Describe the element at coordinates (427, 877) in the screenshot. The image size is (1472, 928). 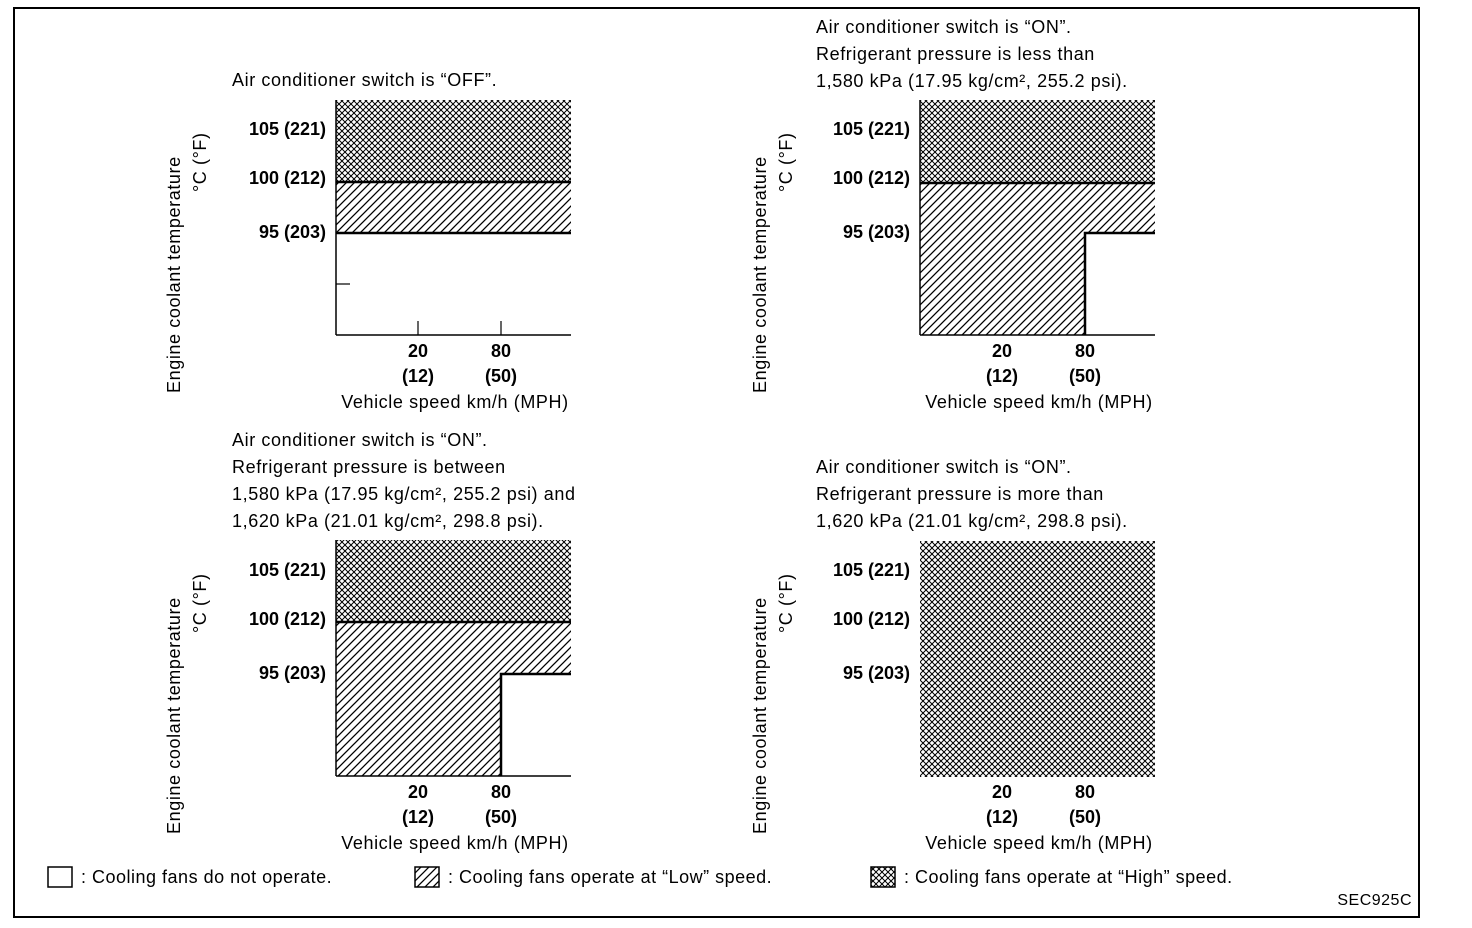
I see `legend-swatch-hatch` at that location.